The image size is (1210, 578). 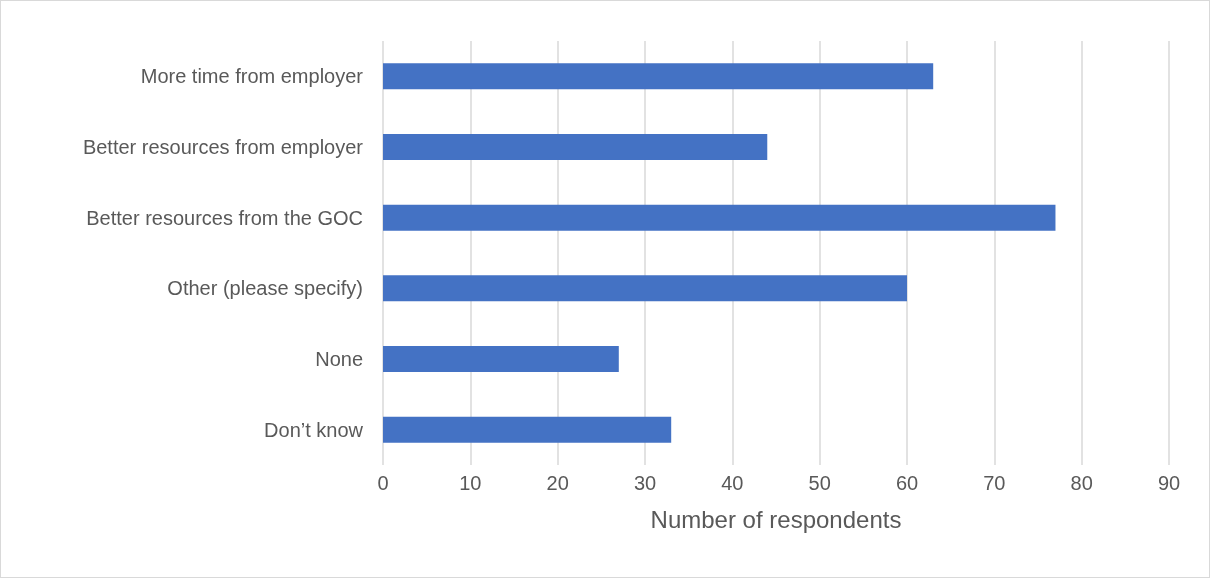 I want to click on x-tick-label: 30, so click(x=645, y=483).